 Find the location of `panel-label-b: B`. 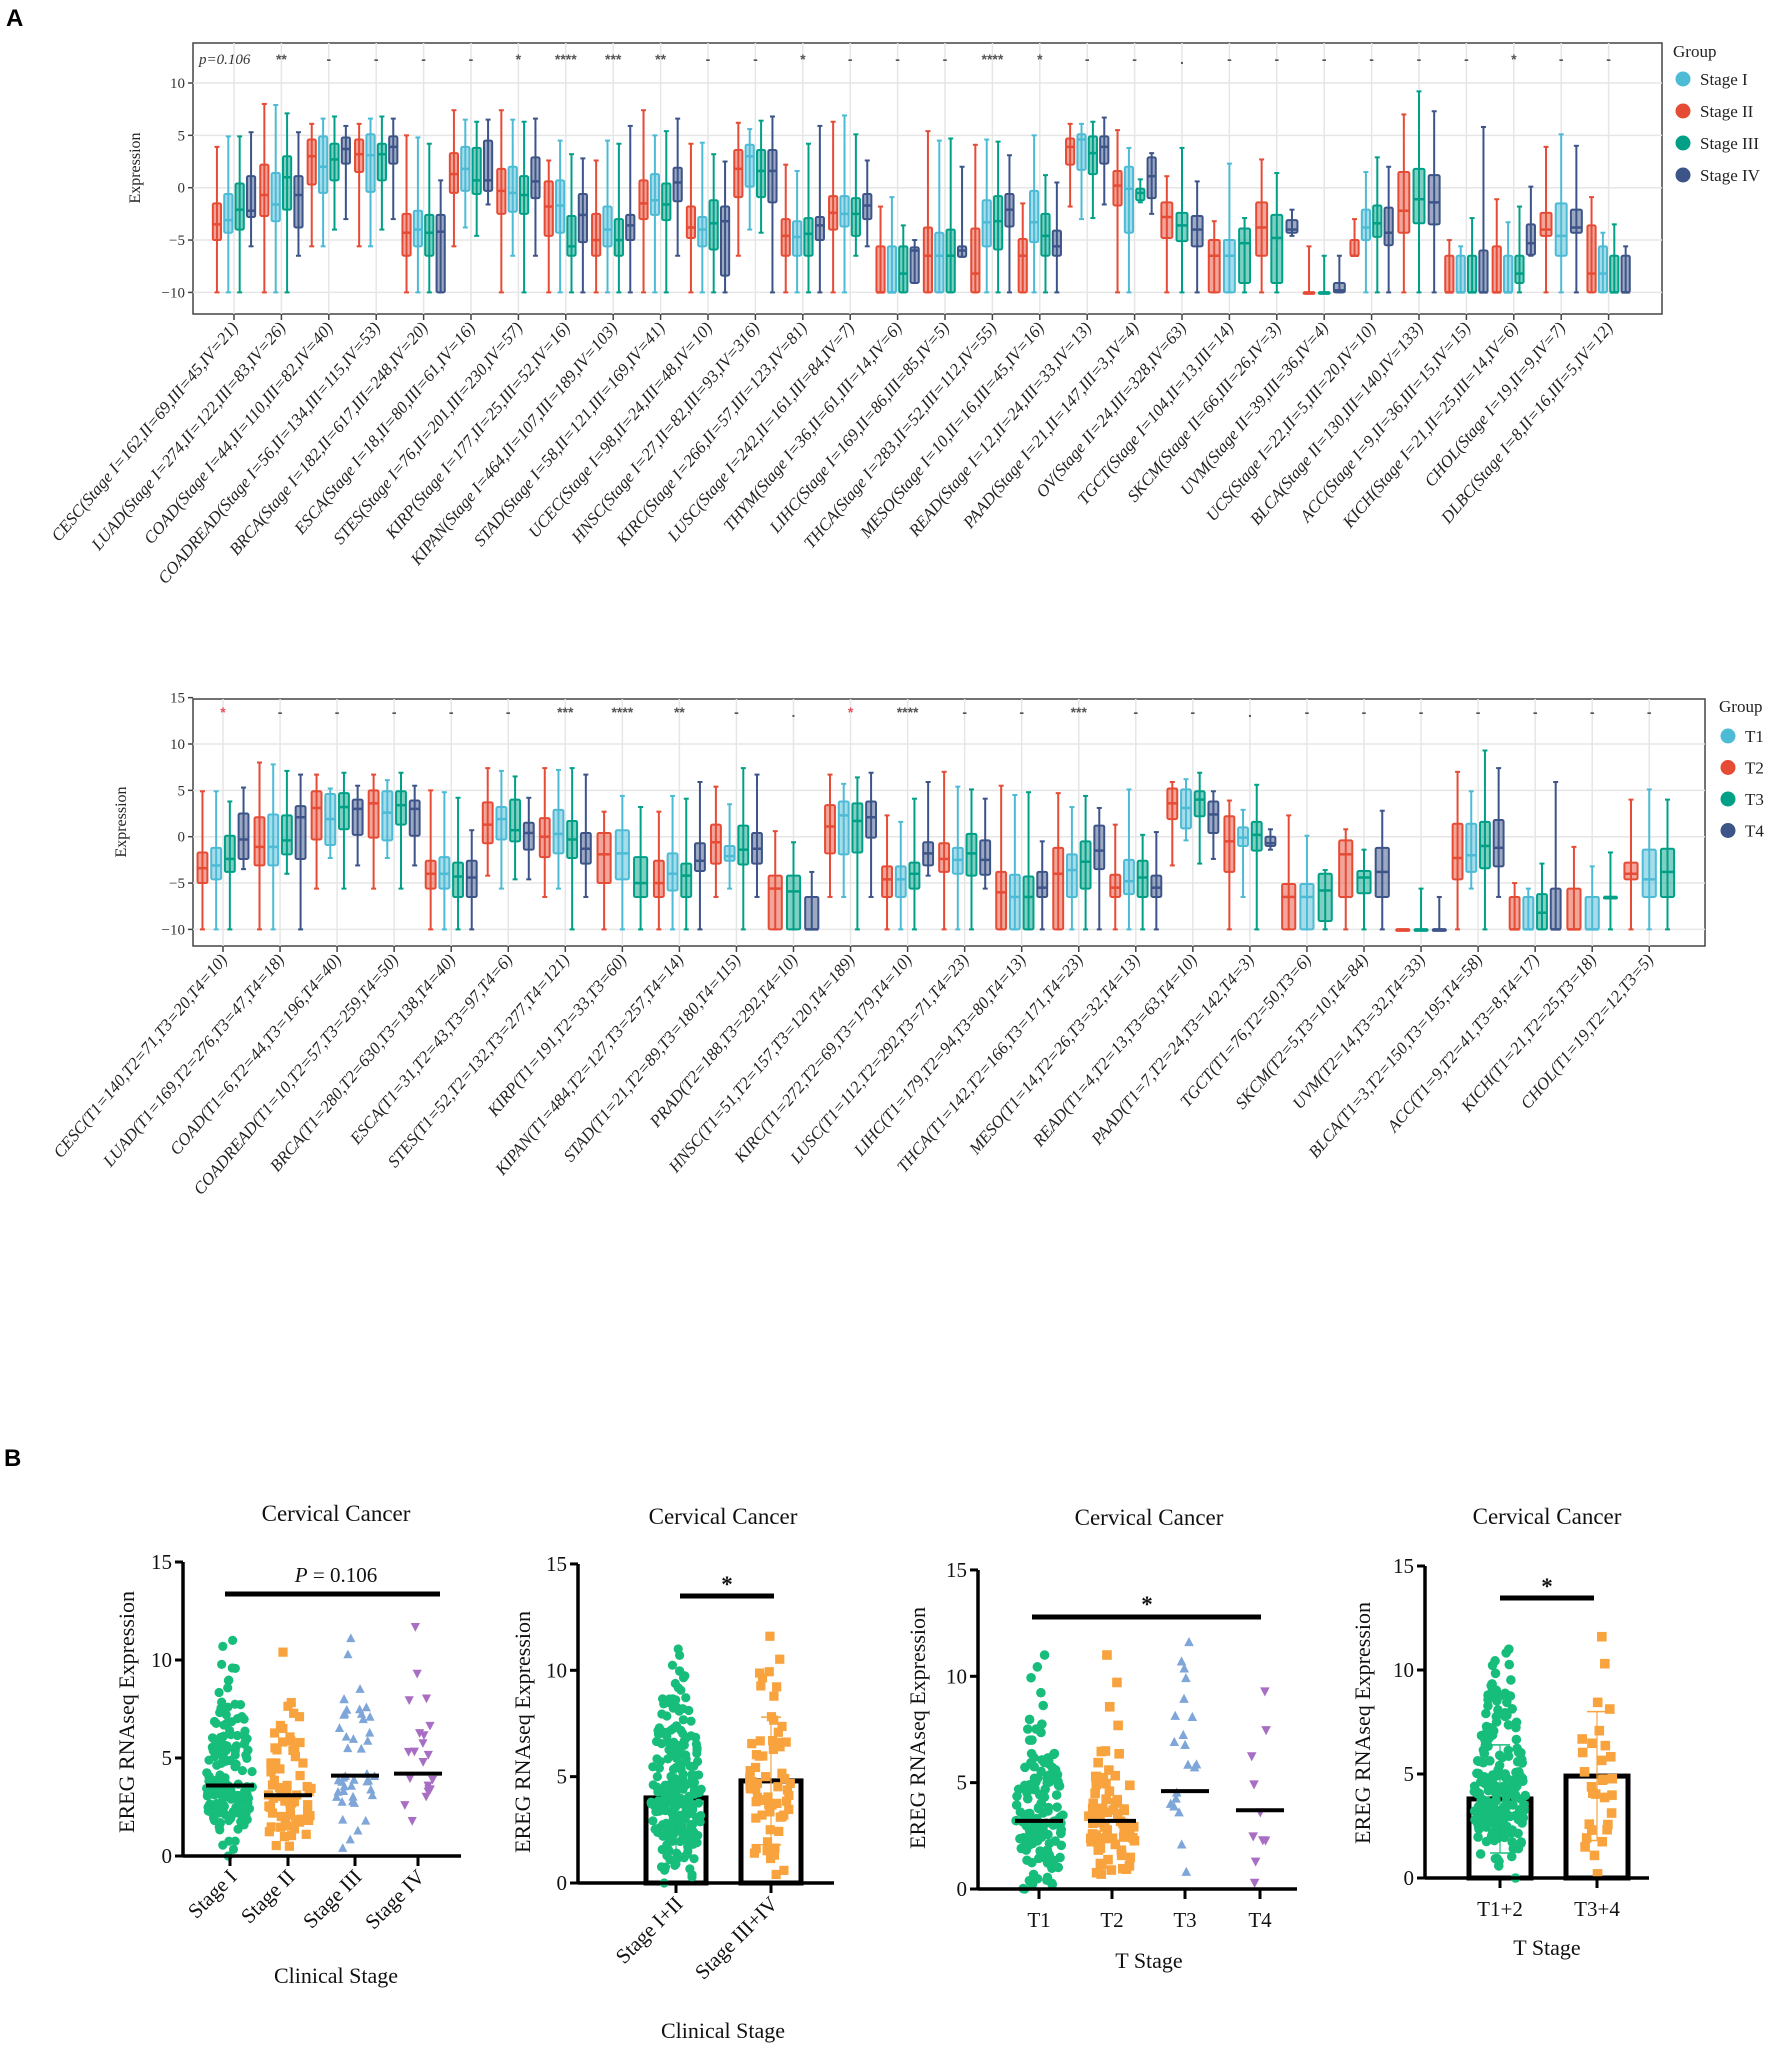

panel-label-b: B is located at coordinates (12, 1458).